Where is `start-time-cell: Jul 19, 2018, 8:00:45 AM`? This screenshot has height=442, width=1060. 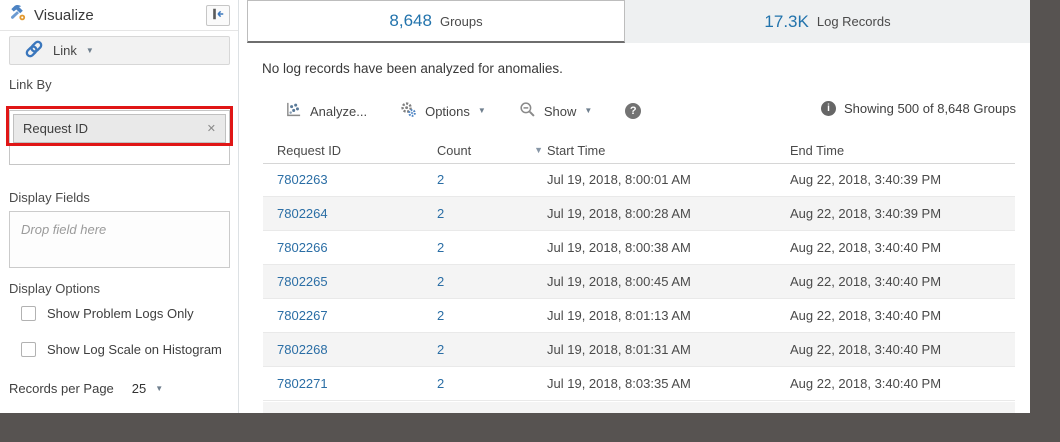
start-time-cell: Jul 19, 2018, 8:00:45 AM is located at coordinates (619, 281).